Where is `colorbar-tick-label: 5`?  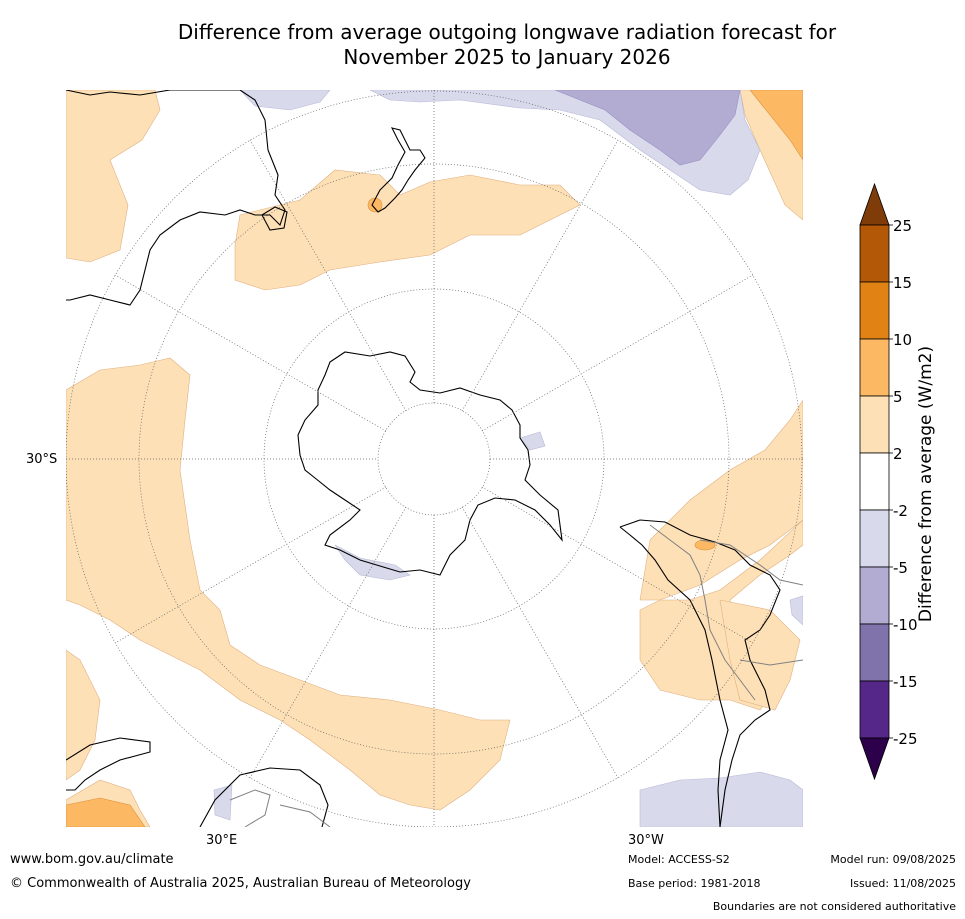 colorbar-tick-label: 5 is located at coordinates (898, 397).